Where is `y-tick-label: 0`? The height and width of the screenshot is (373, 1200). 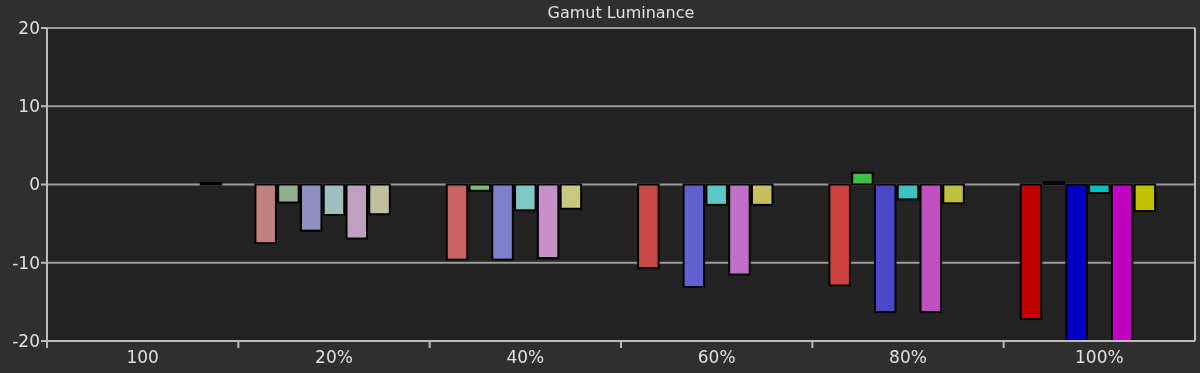 y-tick-label: 0 is located at coordinates (34, 184).